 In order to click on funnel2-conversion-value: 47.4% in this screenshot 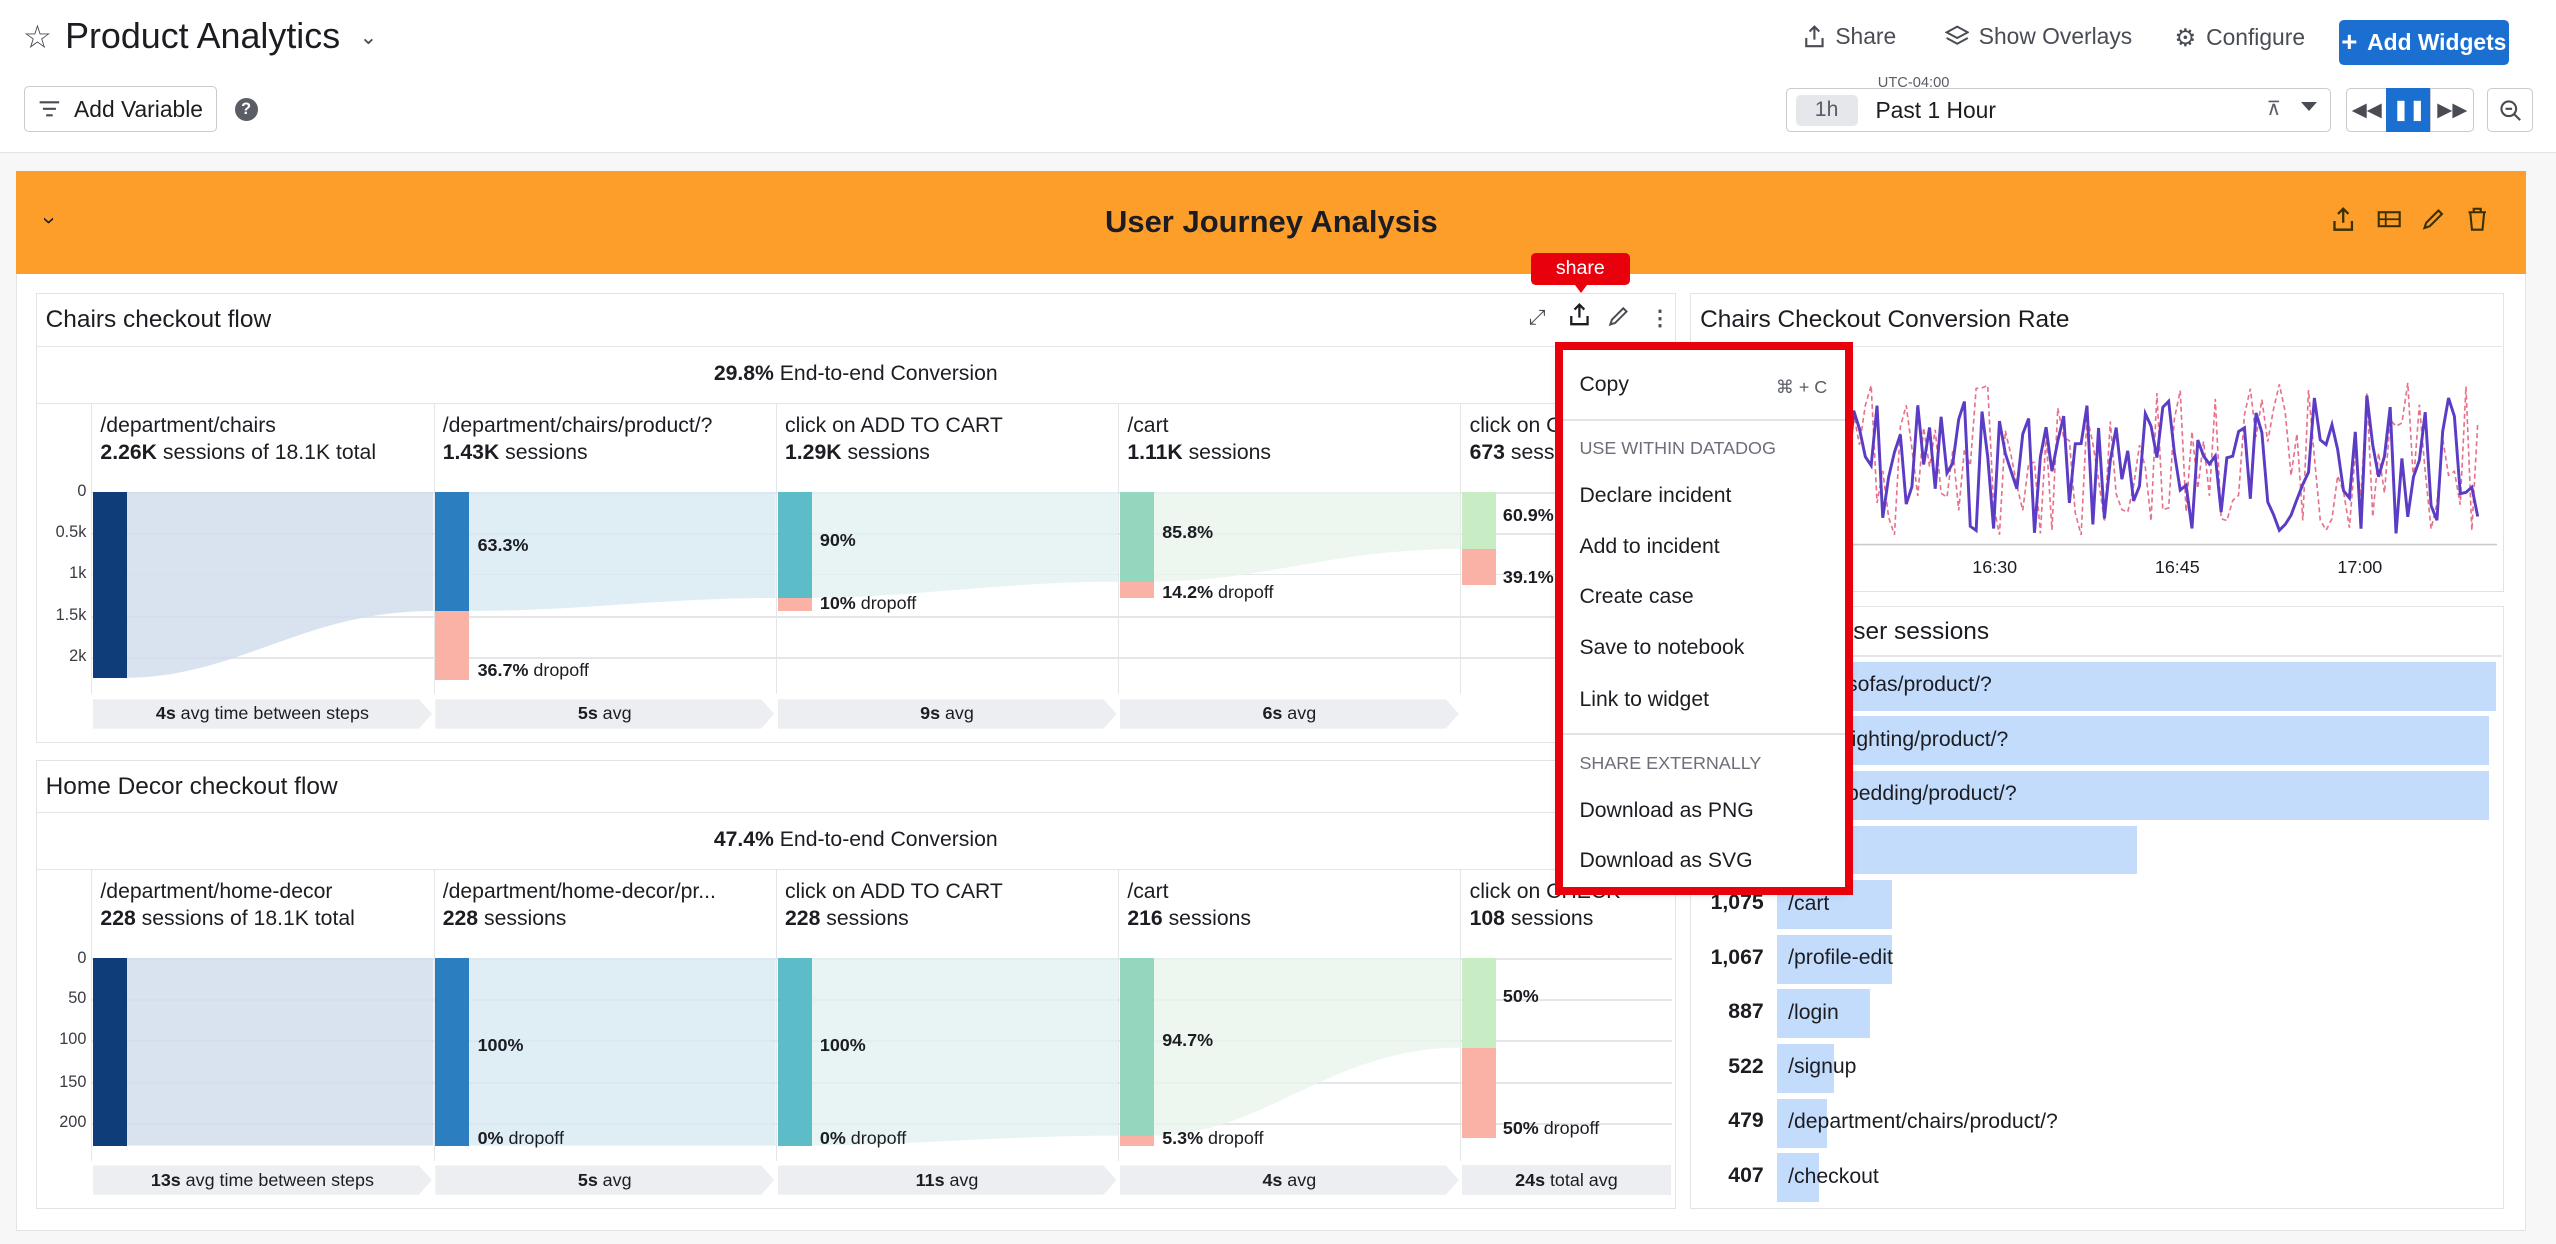, I will do `click(743, 840)`.